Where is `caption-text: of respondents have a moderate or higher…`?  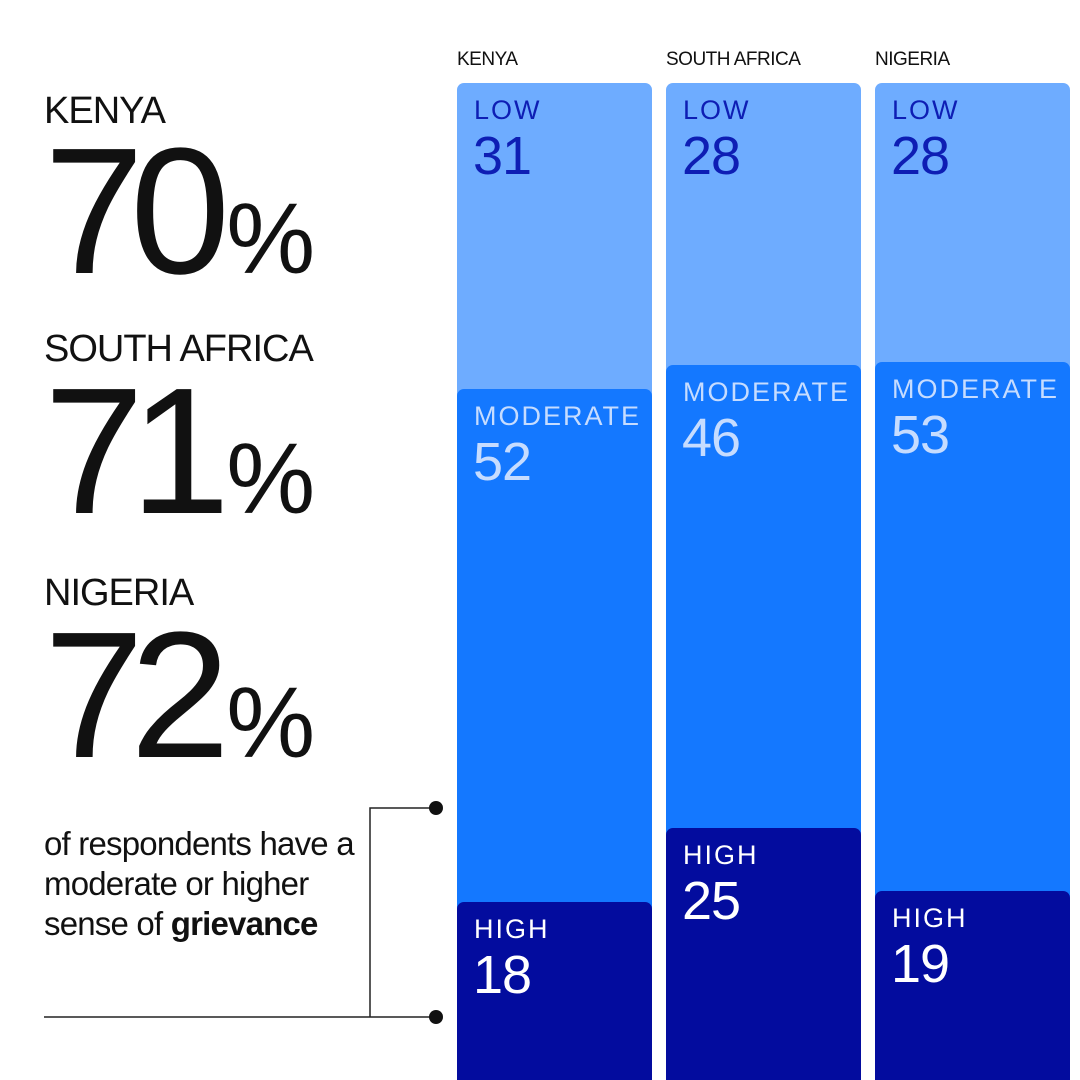 caption-text: of respondents have a moderate or higher… is located at coordinates (199, 883).